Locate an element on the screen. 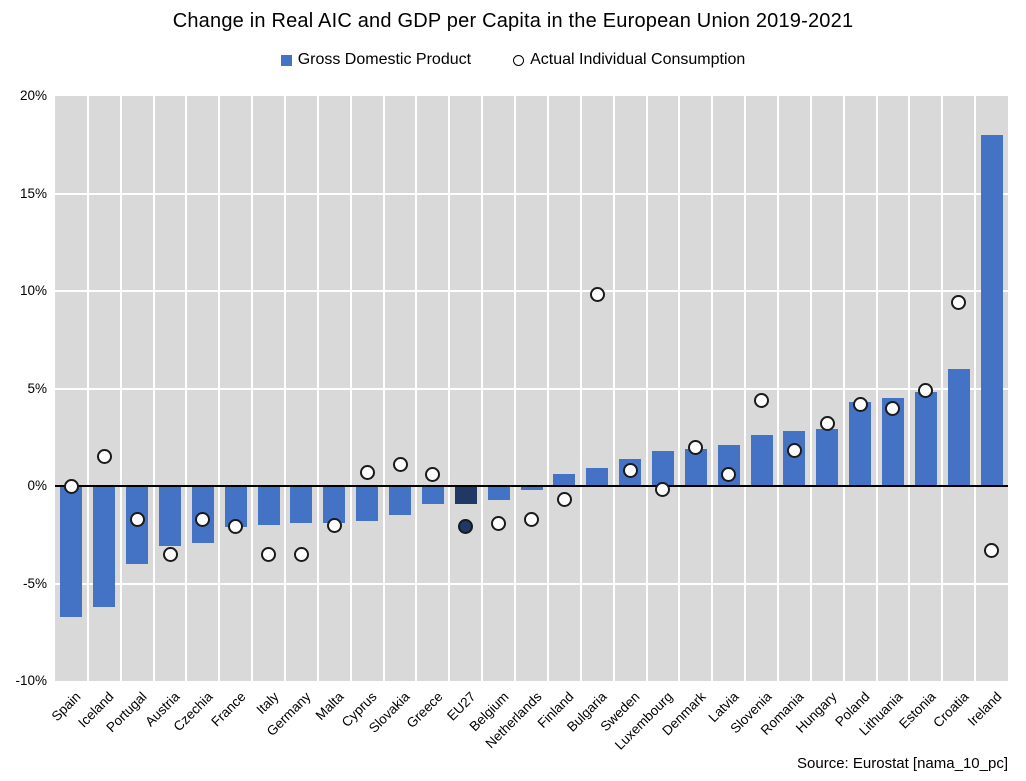 Image resolution: width=1026 pixels, height=781 pixels. aic-marker-italy is located at coordinates (269, 554).